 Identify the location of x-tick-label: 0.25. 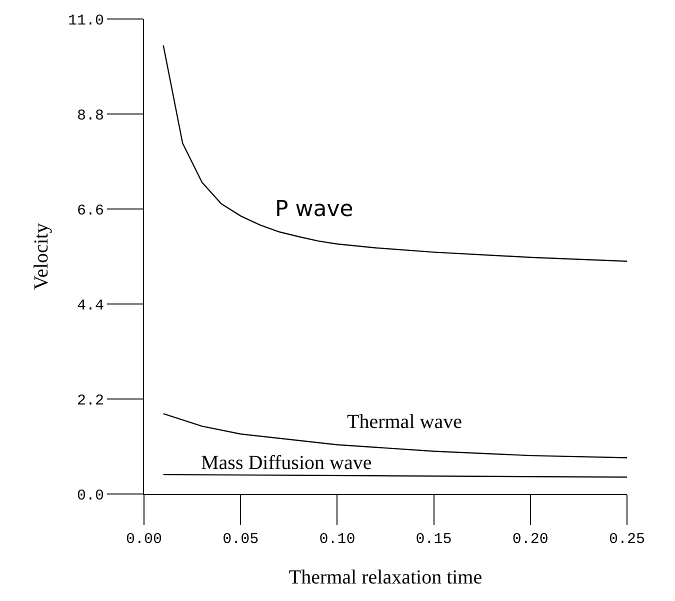
(627, 539).